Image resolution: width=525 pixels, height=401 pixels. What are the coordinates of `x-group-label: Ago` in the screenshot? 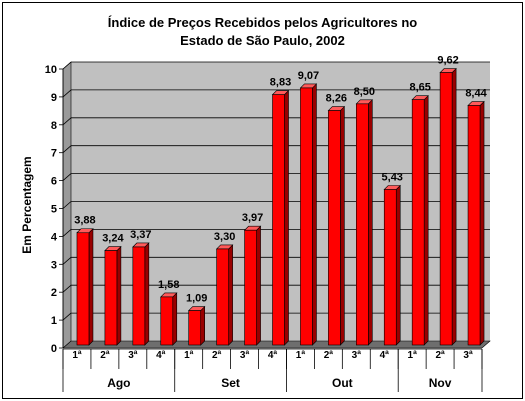 It's located at (118, 383).